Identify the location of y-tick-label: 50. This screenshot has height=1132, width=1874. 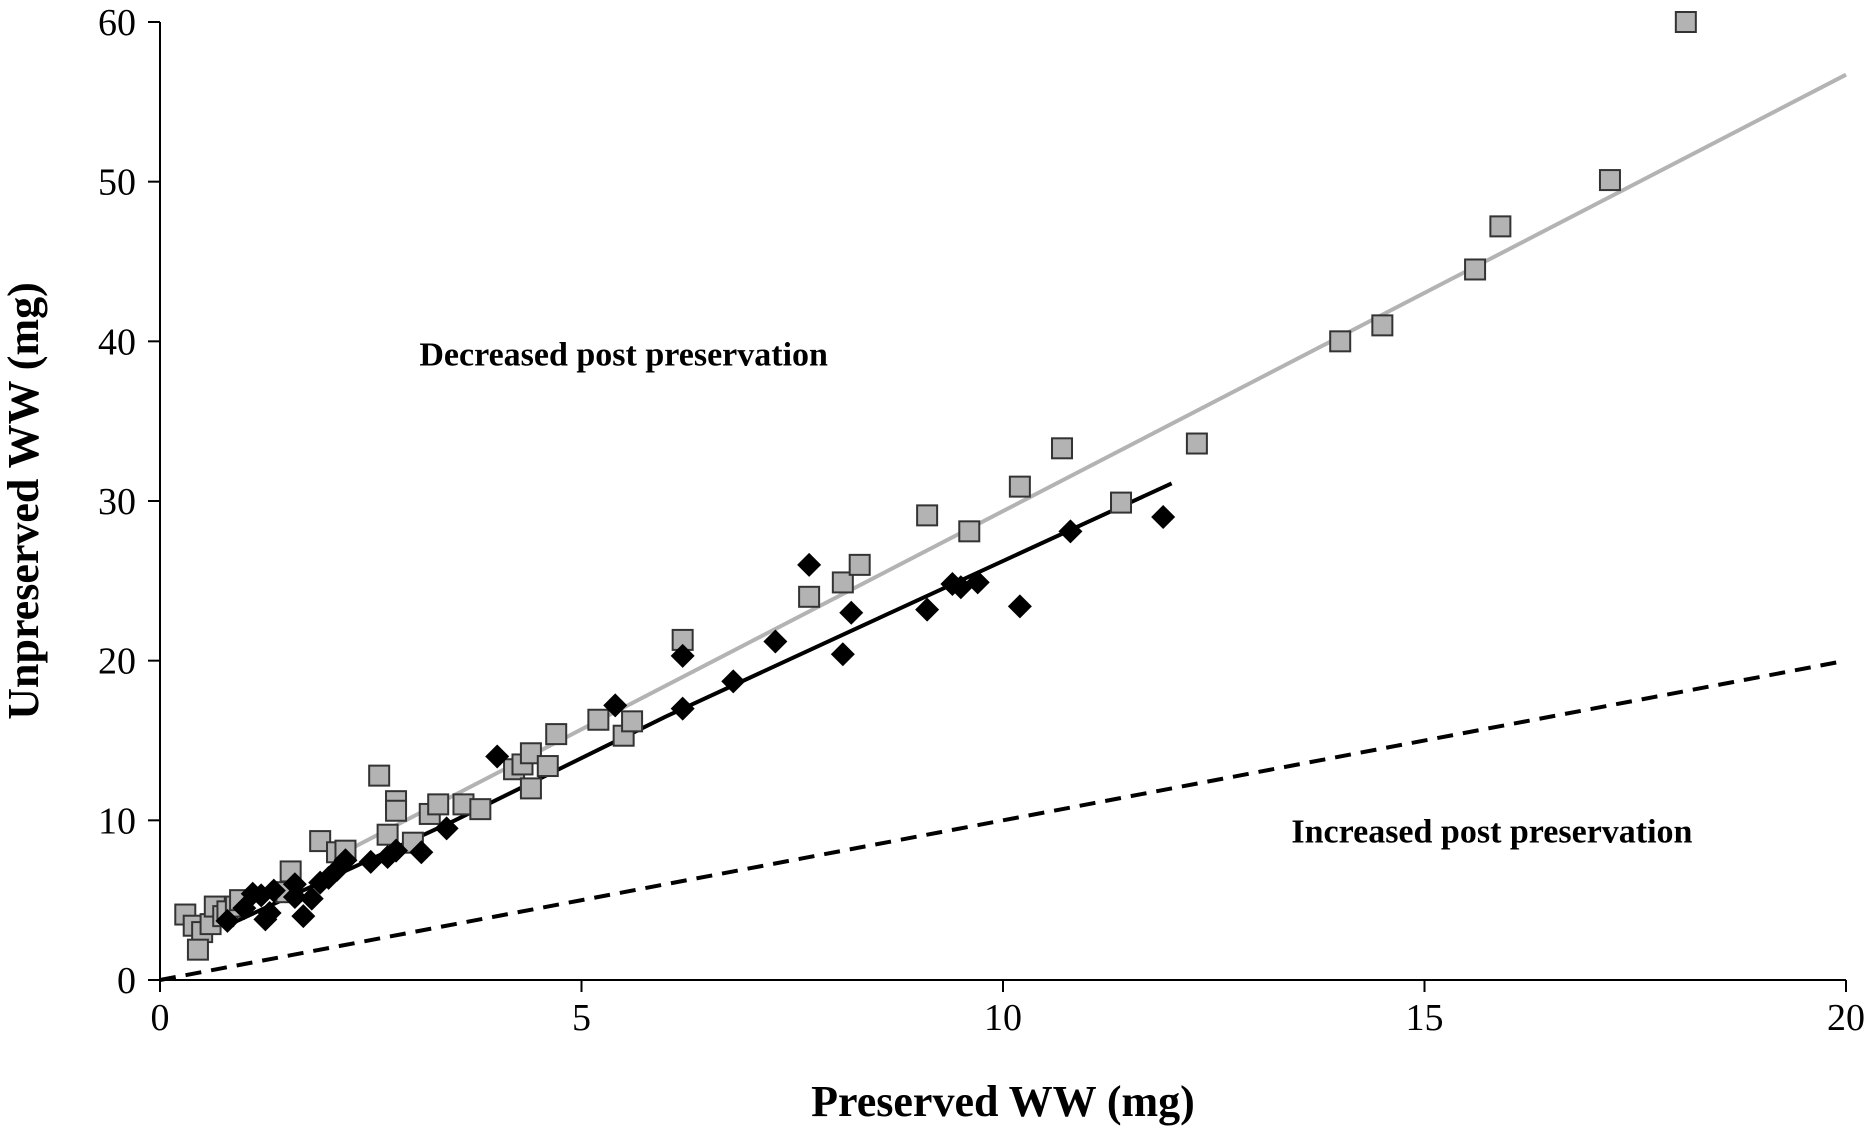
(117, 183).